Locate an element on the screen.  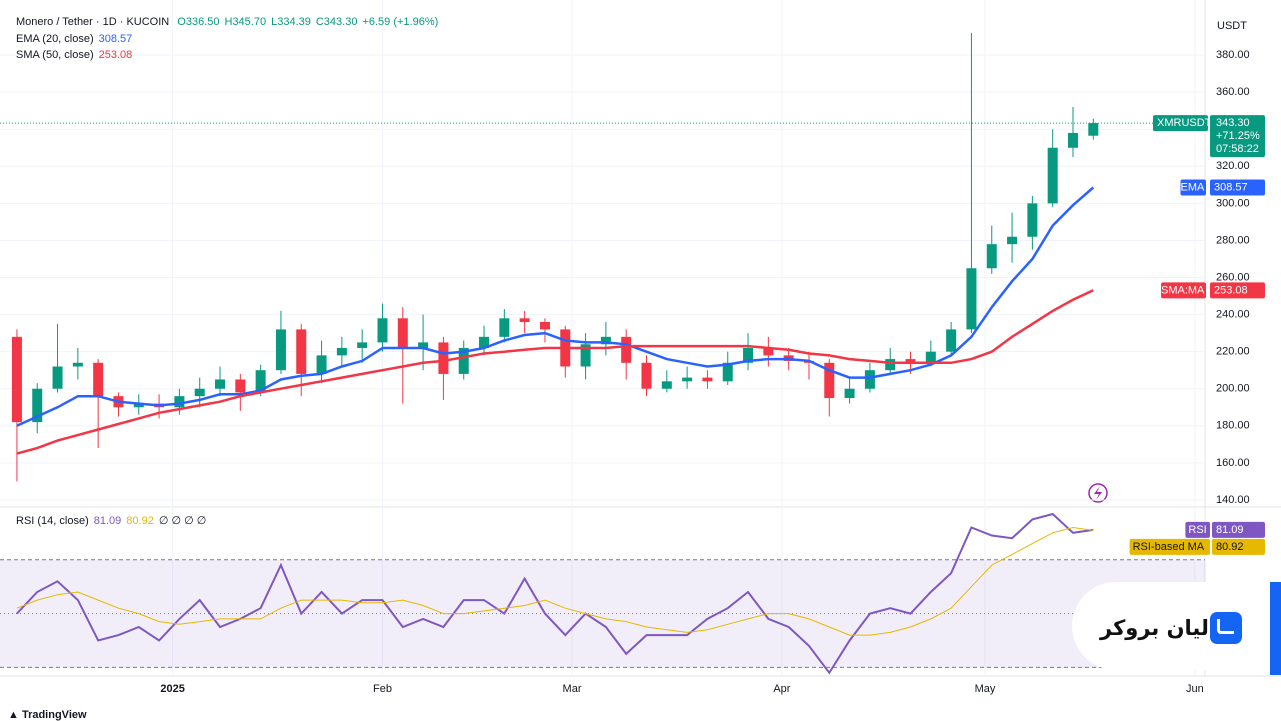
price-tag-text: 253.08 is located at coordinates (1231, 290).